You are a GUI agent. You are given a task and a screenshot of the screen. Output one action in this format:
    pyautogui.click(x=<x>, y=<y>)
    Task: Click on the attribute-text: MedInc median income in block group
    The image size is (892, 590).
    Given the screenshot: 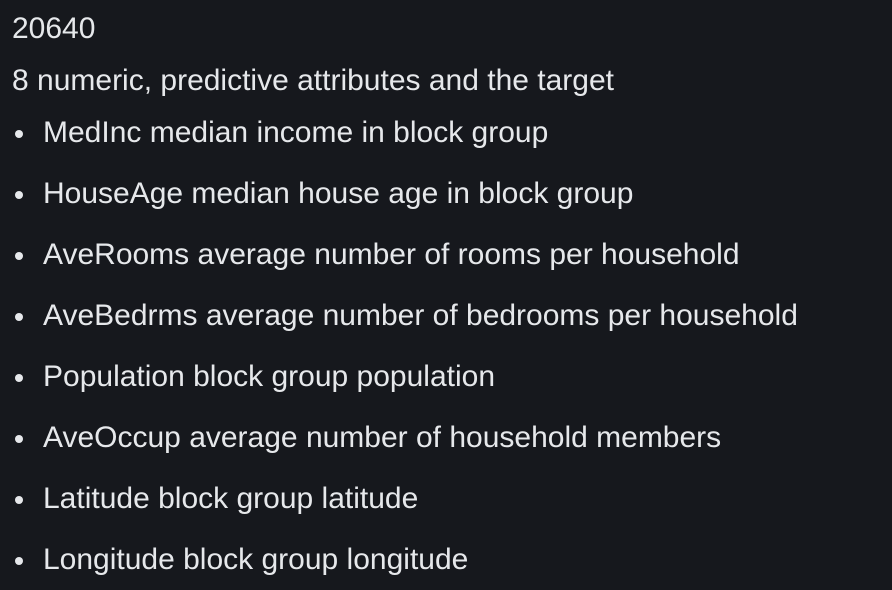 What is the action you would take?
    pyautogui.click(x=296, y=132)
    